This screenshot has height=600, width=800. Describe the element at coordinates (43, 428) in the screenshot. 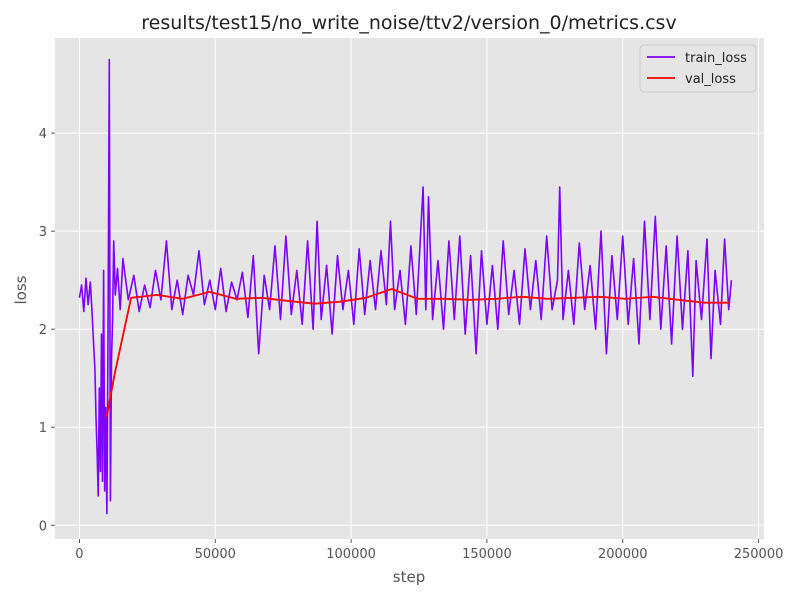

I see `y-tick-label: 1` at that location.